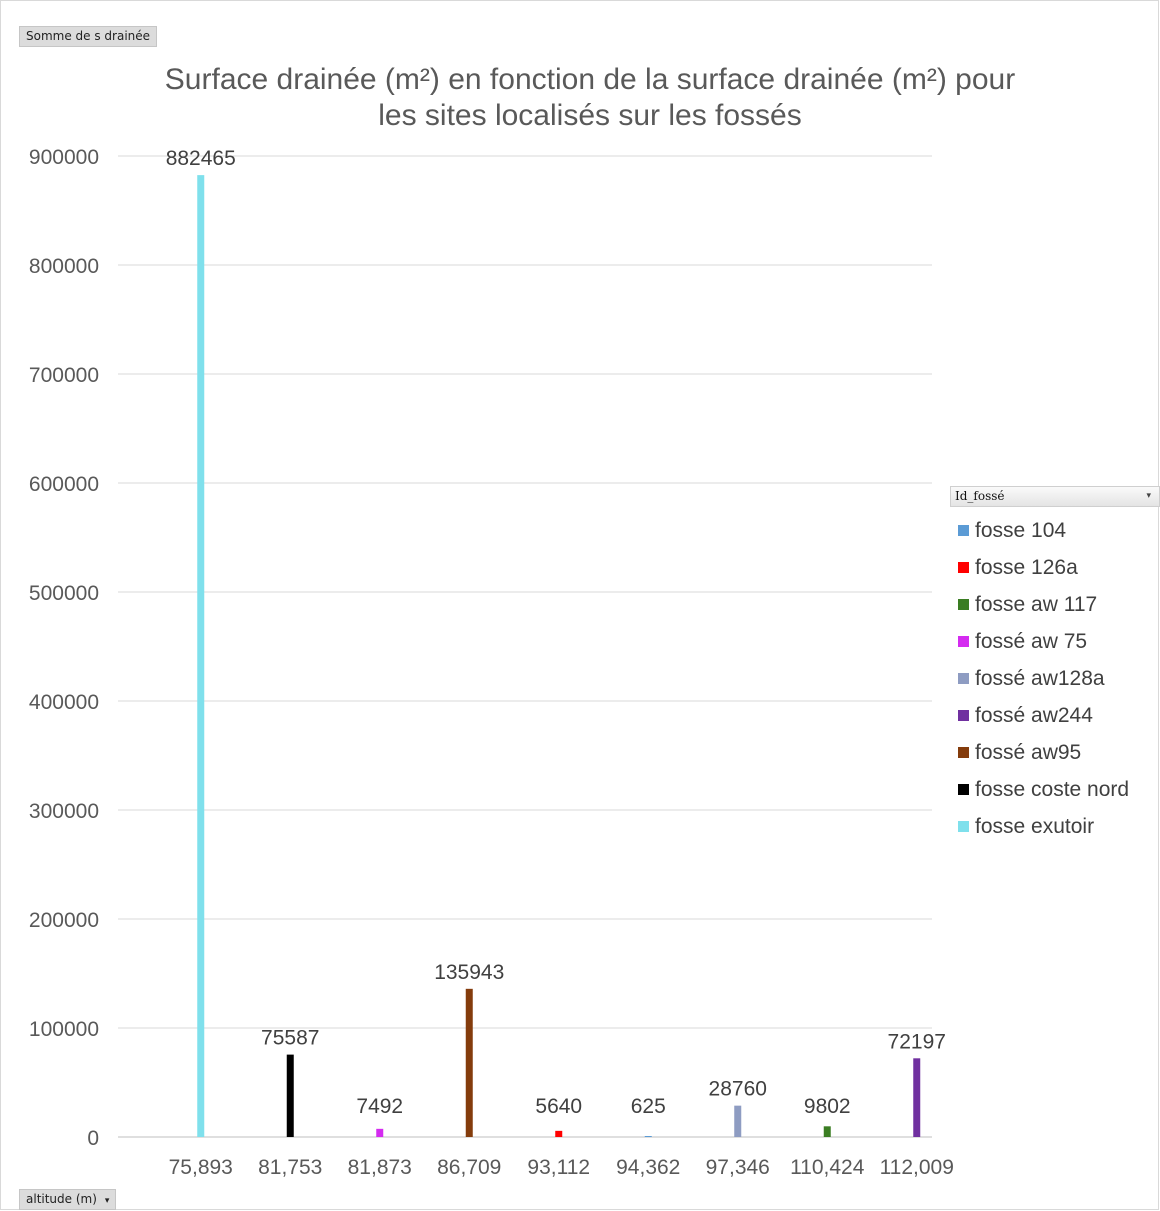 The image size is (1160, 1211). What do you see at coordinates (827, 1106) in the screenshot?
I see `data-label: 9802` at bounding box center [827, 1106].